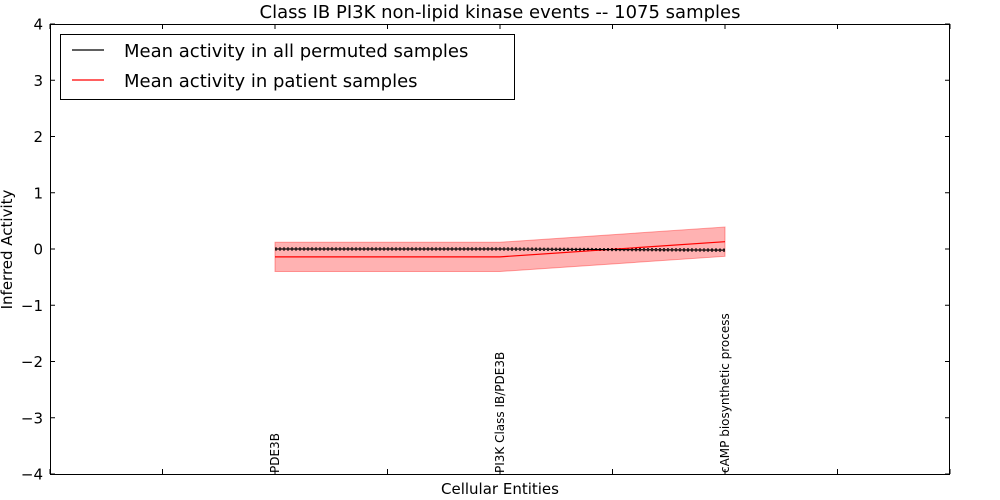  Describe the element at coordinates (38, 193) in the screenshot. I see `y-tick-label: 1` at that location.